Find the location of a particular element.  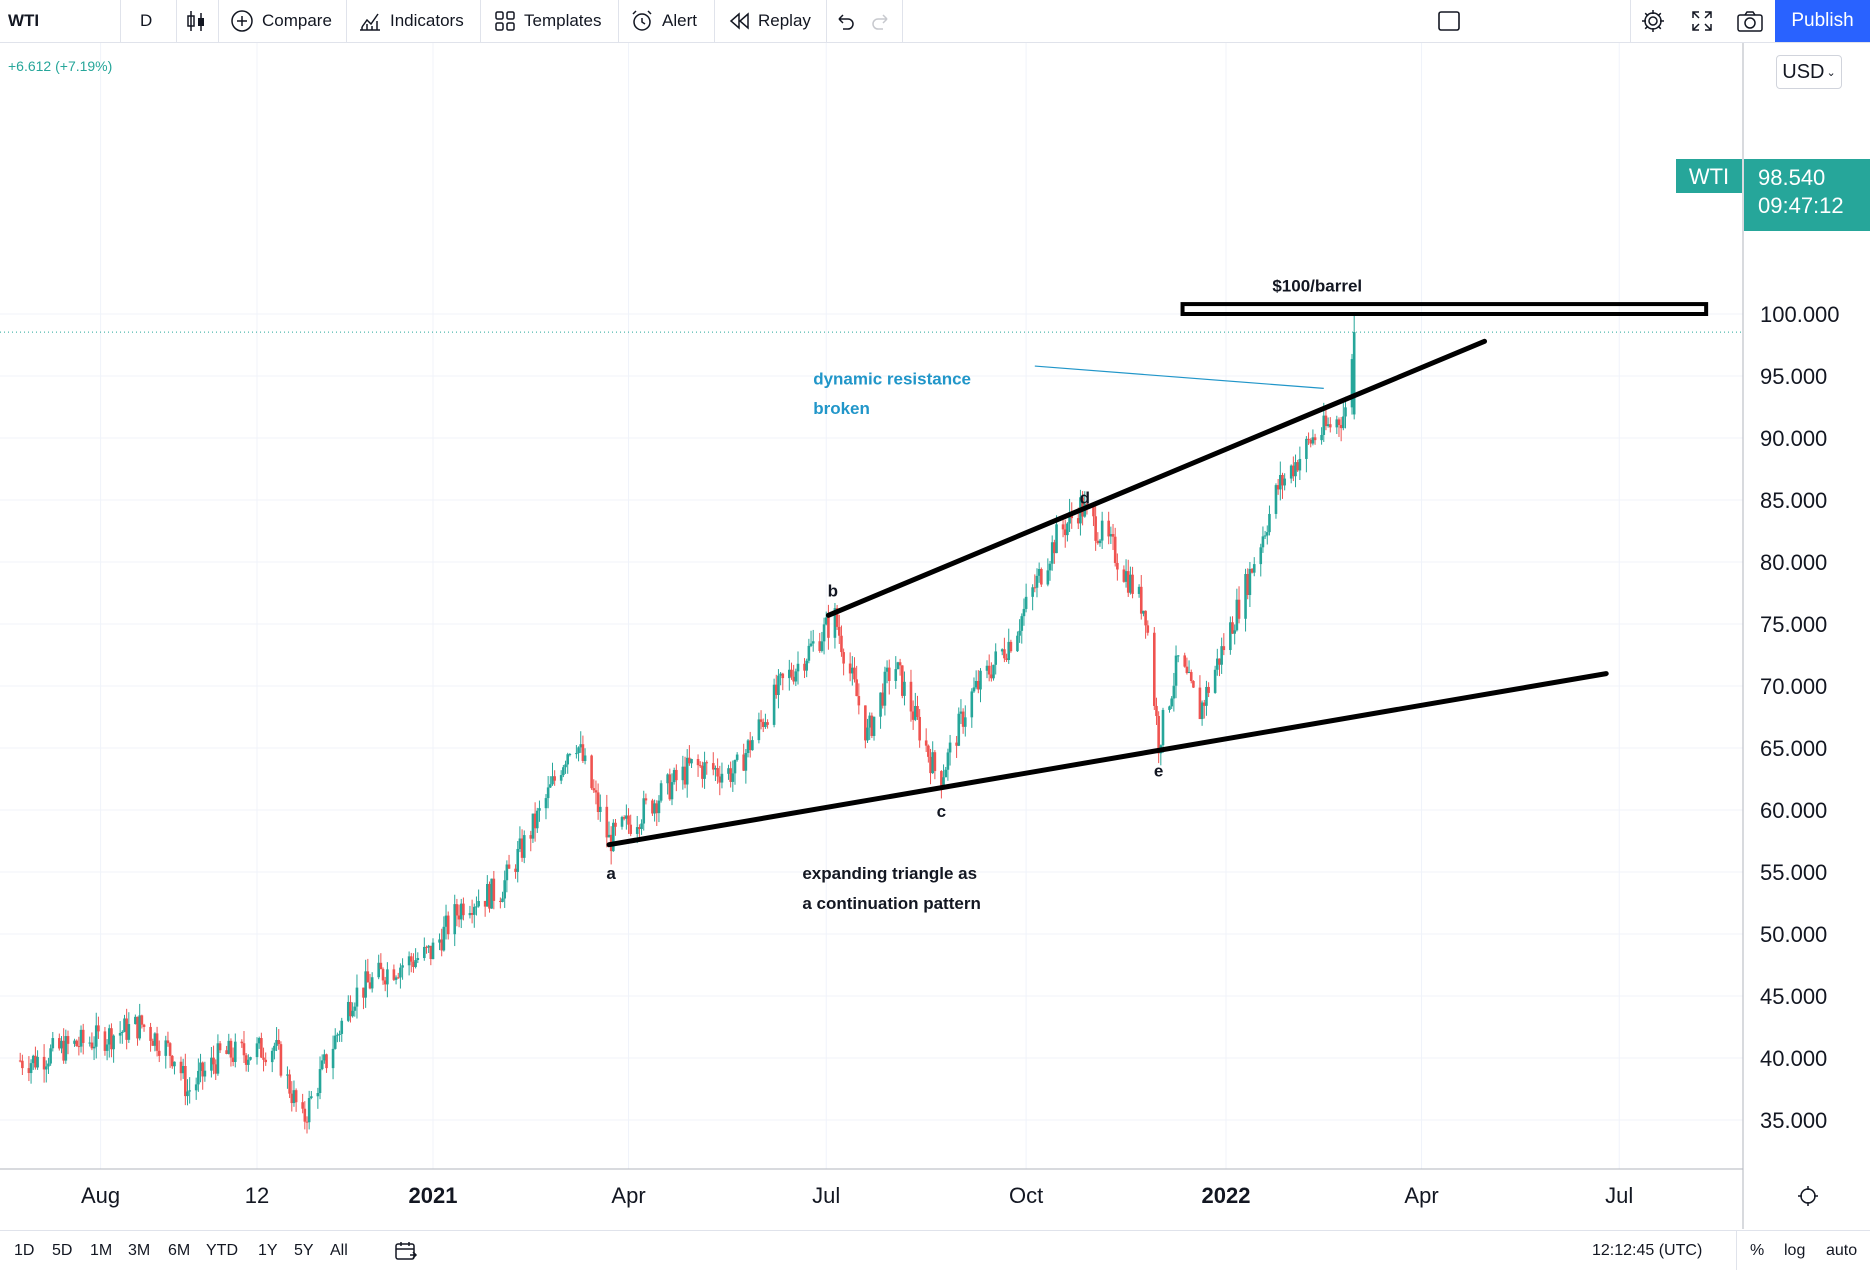

interval-label: D is located at coordinates (146, 20).